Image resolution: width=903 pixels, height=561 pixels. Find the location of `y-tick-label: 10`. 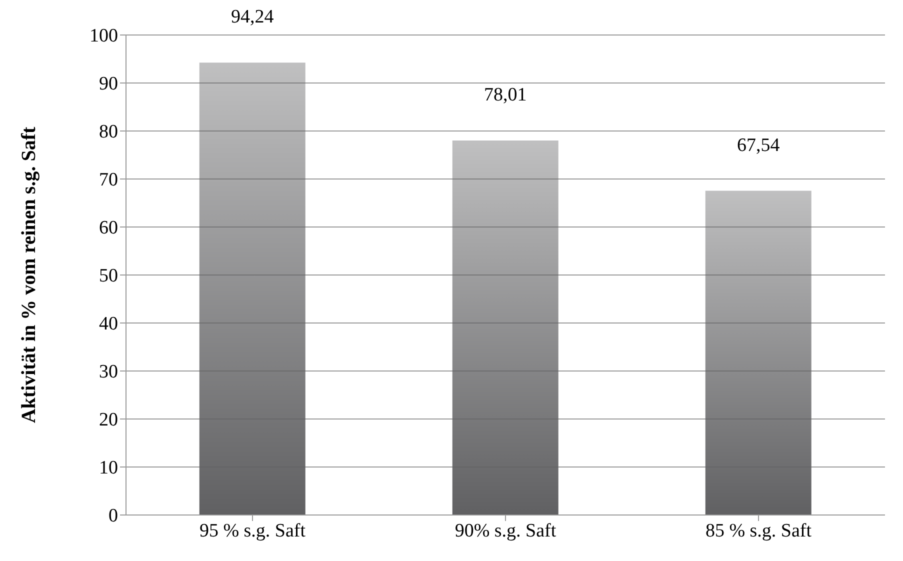

y-tick-label: 10 is located at coordinates (108, 468).